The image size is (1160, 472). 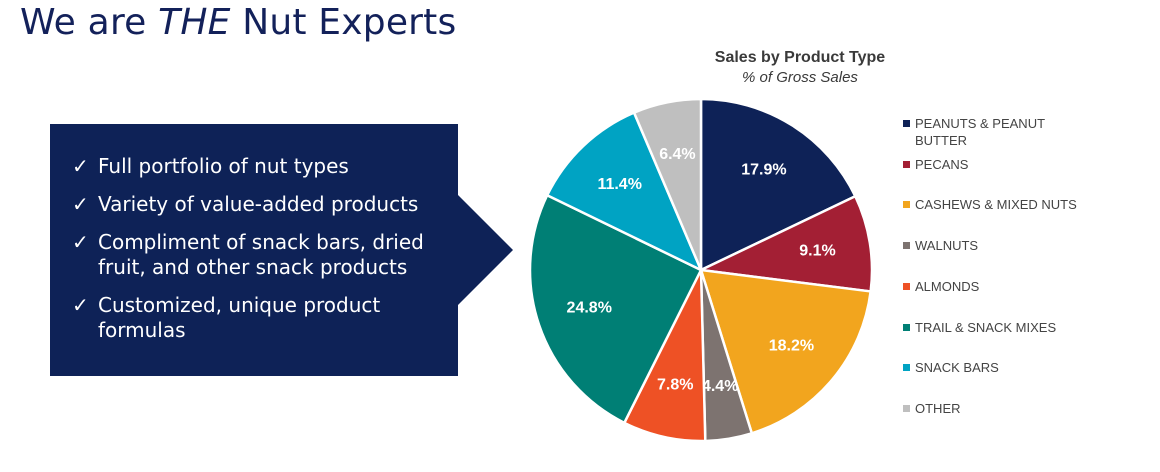 What do you see at coordinates (993, 245) in the screenshot?
I see `legend-item-3: WALNUTS` at bounding box center [993, 245].